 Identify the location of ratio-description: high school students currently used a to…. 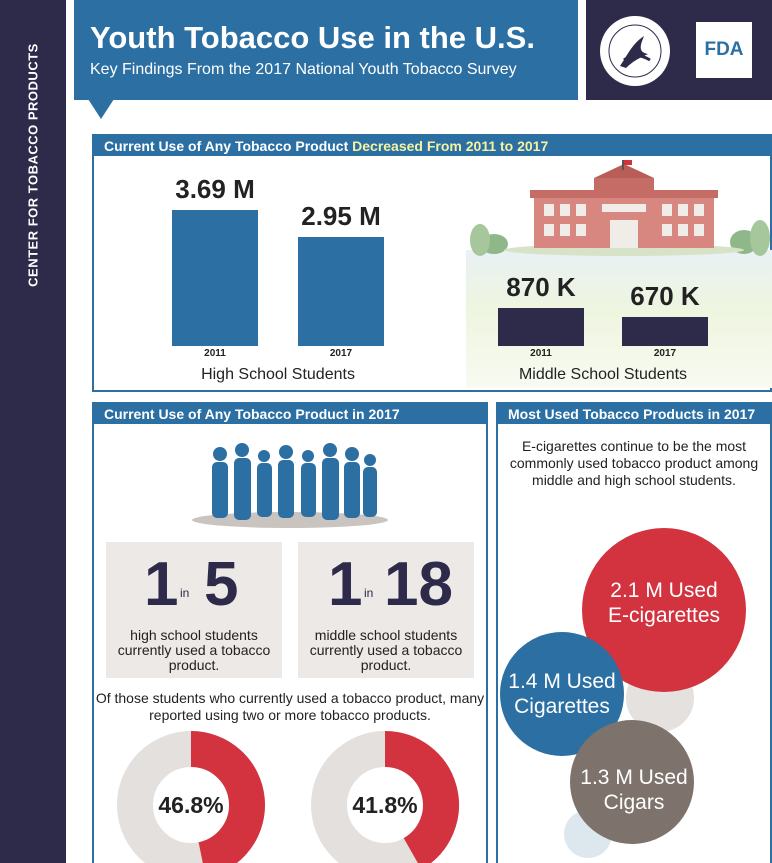
(194, 650).